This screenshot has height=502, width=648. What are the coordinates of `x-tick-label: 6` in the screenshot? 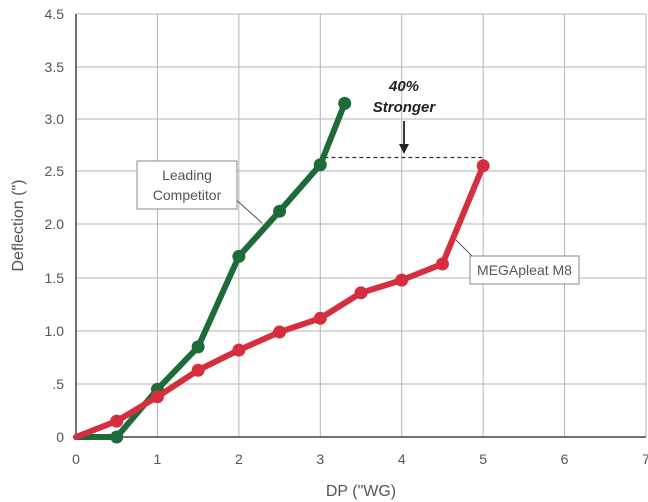 It's located at (565, 459).